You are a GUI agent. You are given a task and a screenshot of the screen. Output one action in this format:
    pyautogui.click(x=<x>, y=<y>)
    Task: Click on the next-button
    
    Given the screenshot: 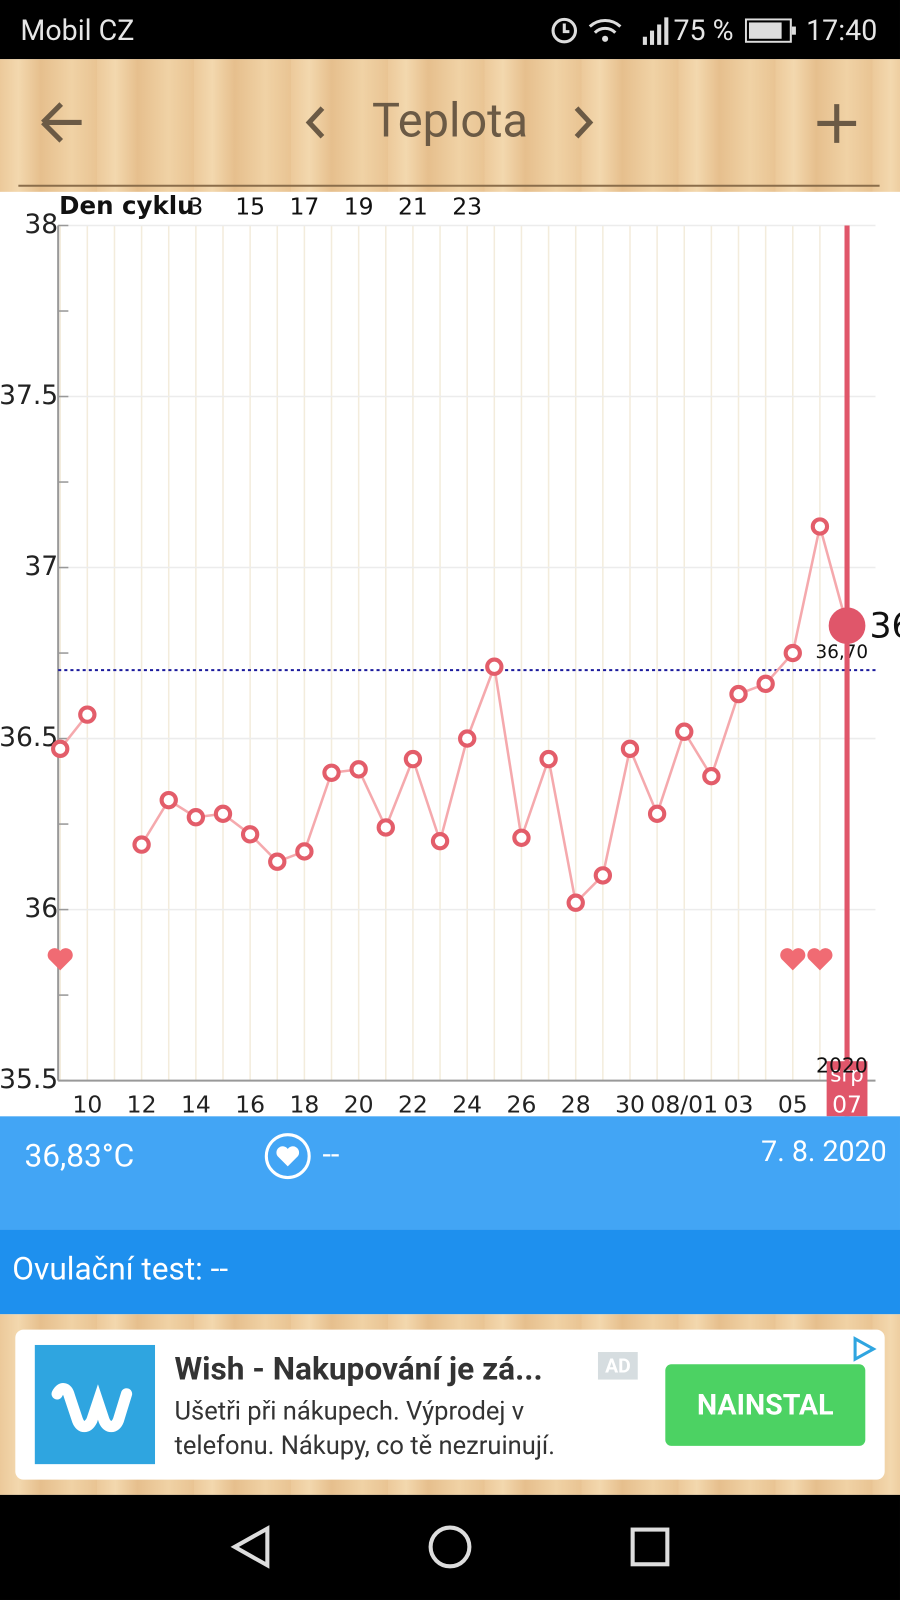 What is the action you would take?
    pyautogui.click(x=584, y=122)
    